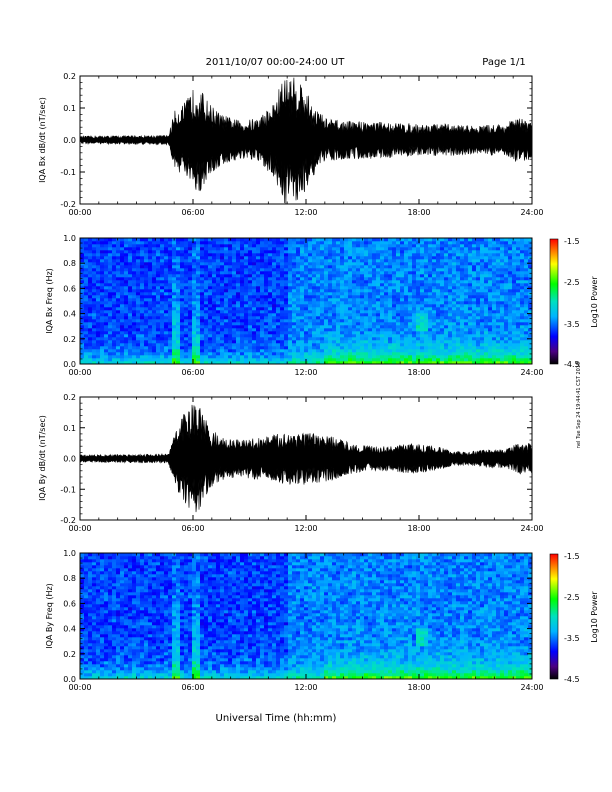  Describe the element at coordinates (531, 212) in the screenshot. I see `x-tick-label: 24:00` at that location.